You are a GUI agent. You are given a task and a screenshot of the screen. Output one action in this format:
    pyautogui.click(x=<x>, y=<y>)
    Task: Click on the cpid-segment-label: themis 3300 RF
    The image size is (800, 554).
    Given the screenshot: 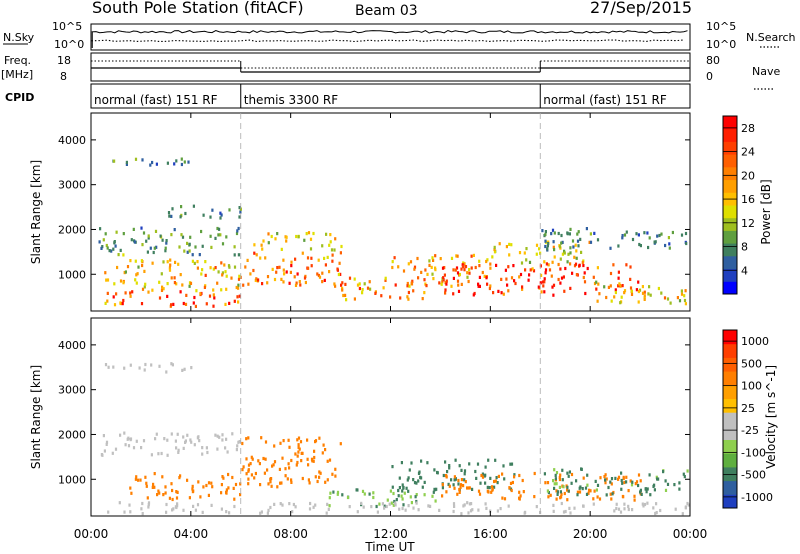 What is the action you would take?
    pyautogui.click(x=291, y=100)
    